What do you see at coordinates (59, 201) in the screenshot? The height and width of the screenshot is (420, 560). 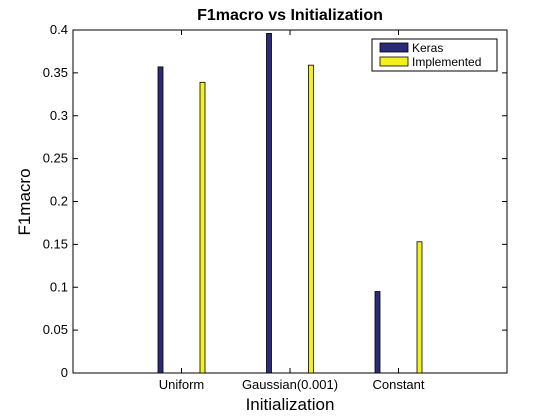 I see `y-tick-label: 0.2` at bounding box center [59, 201].